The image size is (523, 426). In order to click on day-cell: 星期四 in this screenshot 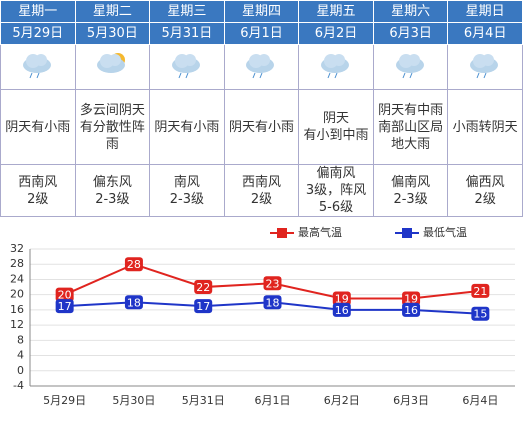, I will do `click(261, 11)`.